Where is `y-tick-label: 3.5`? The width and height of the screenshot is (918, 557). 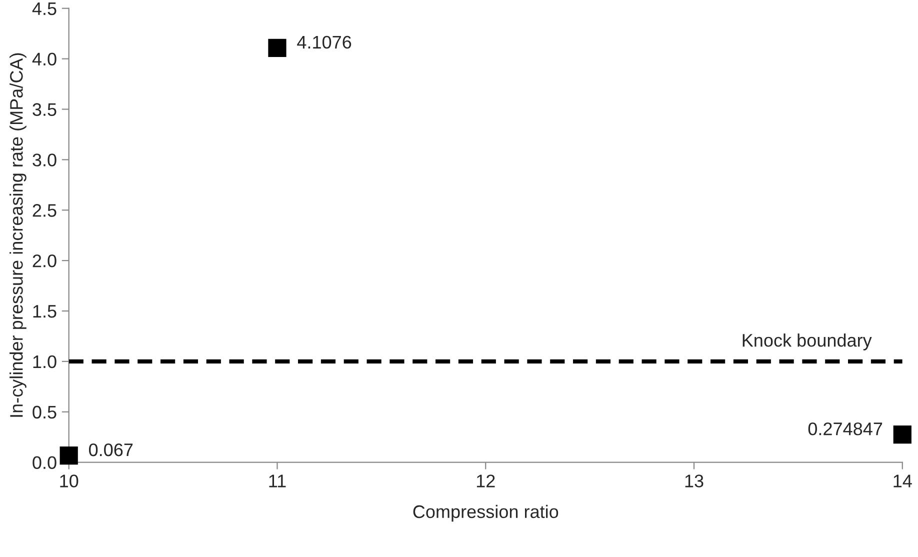
y-tick-label: 3.5 is located at coordinates (44, 109).